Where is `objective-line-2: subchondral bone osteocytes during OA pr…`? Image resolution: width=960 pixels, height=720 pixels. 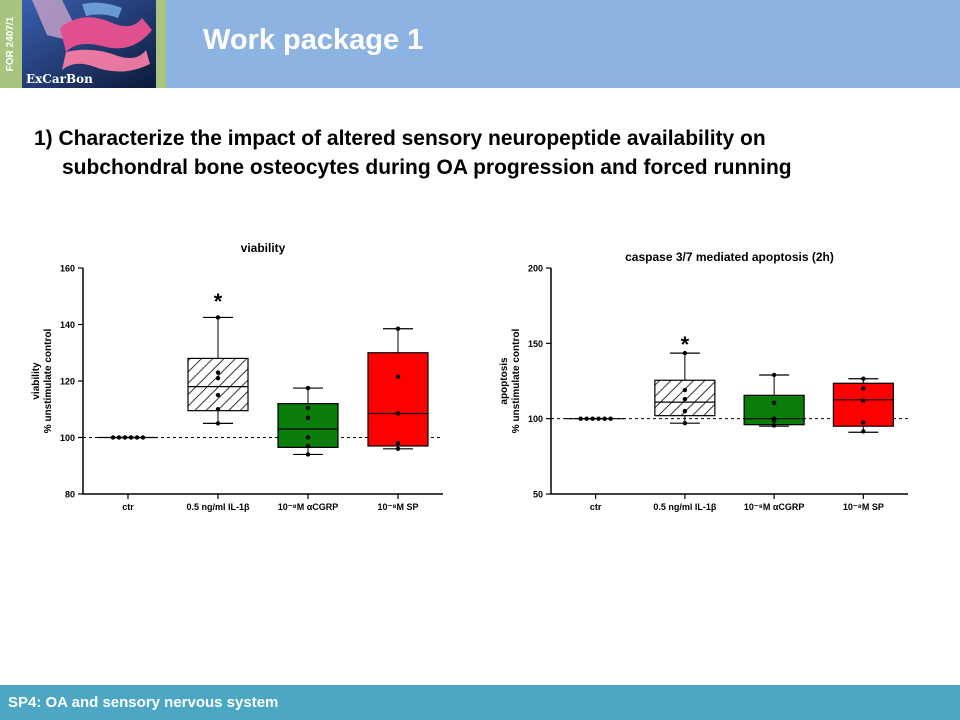 objective-line-2: subchondral bone osteocytes during OA pr… is located at coordinates (427, 167).